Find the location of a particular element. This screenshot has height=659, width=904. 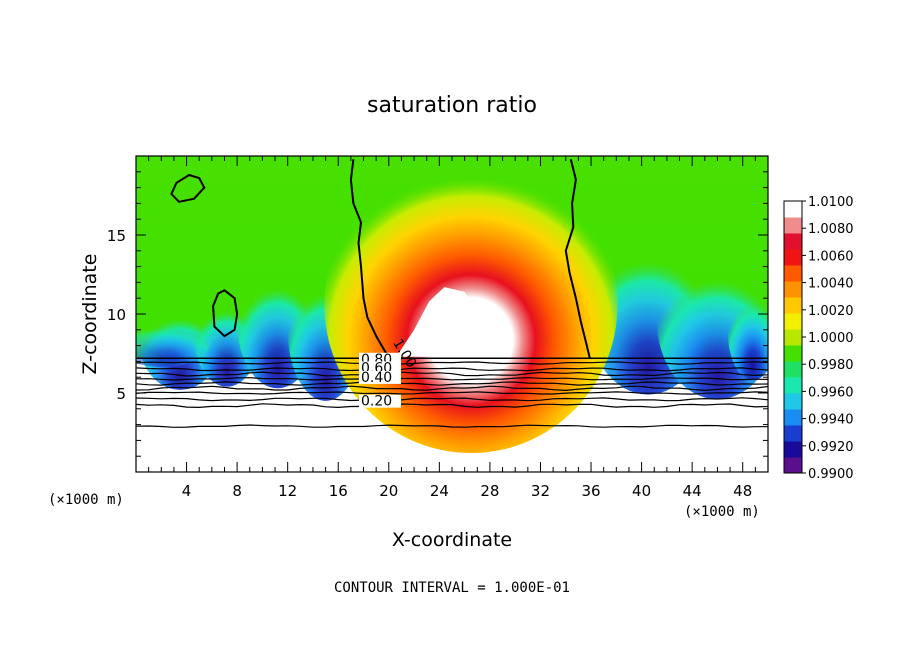

x-axis-label: X-coordinate is located at coordinates (452, 540).